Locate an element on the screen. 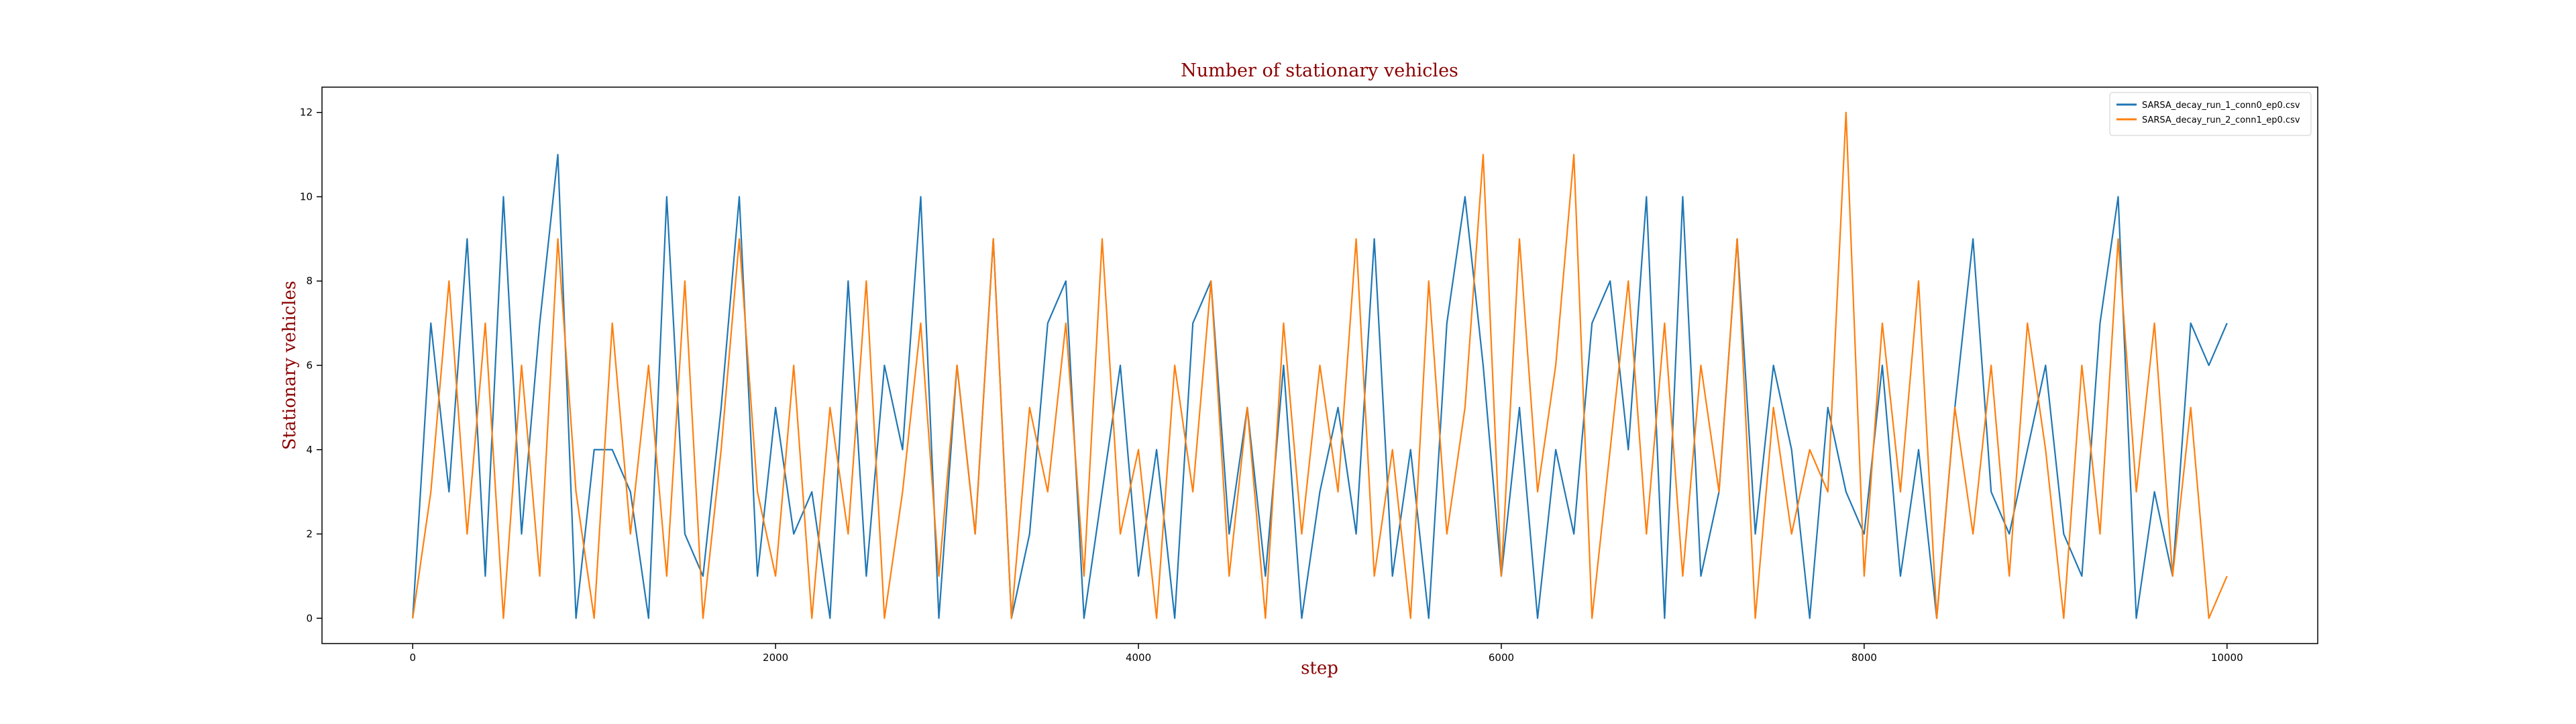  x-tick-label: 10000 is located at coordinates (2227, 658).